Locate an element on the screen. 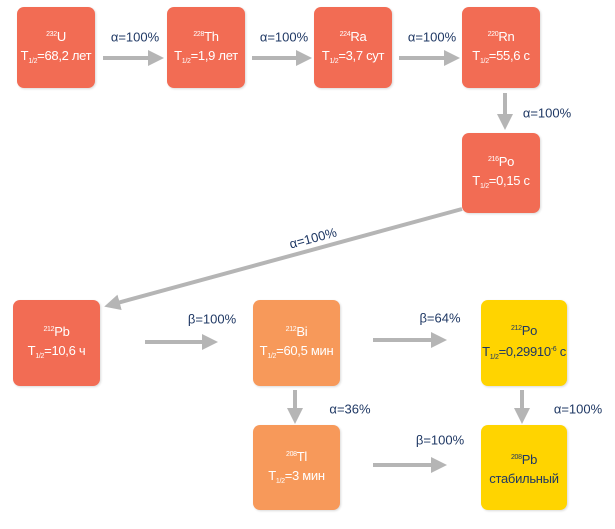 This screenshot has width=615, height=529. half-life: стабильный is located at coordinates (524, 478).